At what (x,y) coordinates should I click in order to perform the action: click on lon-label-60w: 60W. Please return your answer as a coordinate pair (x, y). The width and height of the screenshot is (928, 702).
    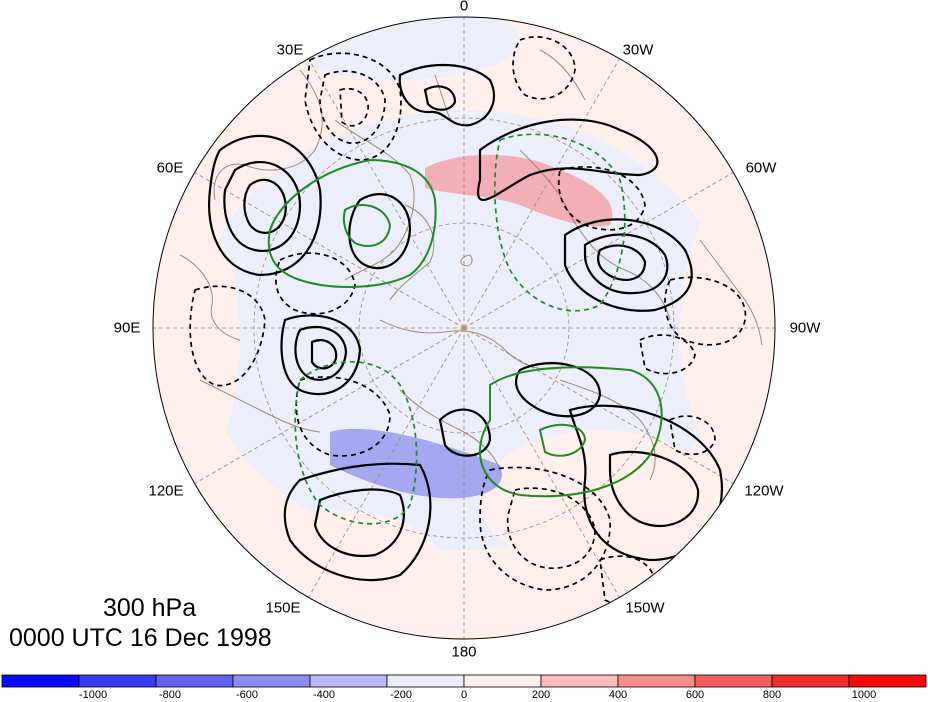
    Looking at the image, I should click on (761, 168).